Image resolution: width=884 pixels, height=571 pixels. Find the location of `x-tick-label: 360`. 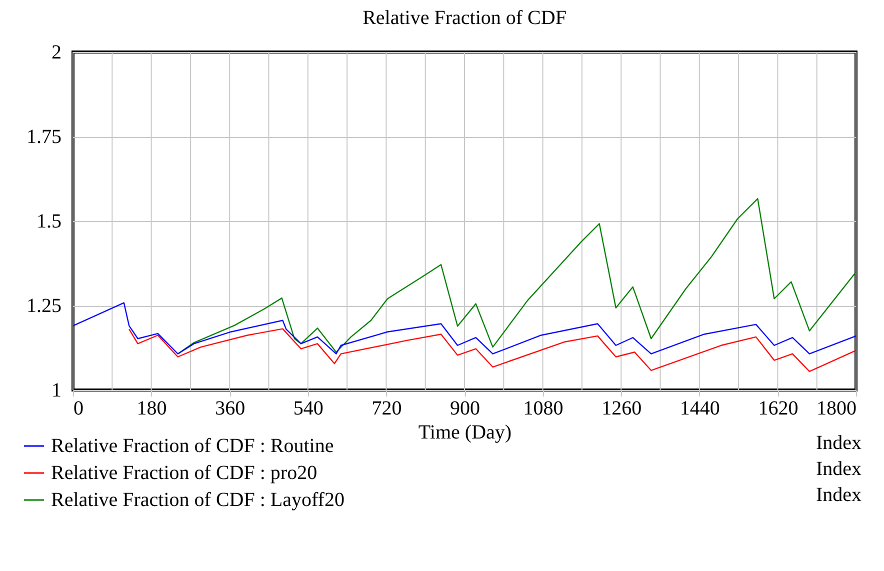

x-tick-label: 360 is located at coordinates (230, 409).